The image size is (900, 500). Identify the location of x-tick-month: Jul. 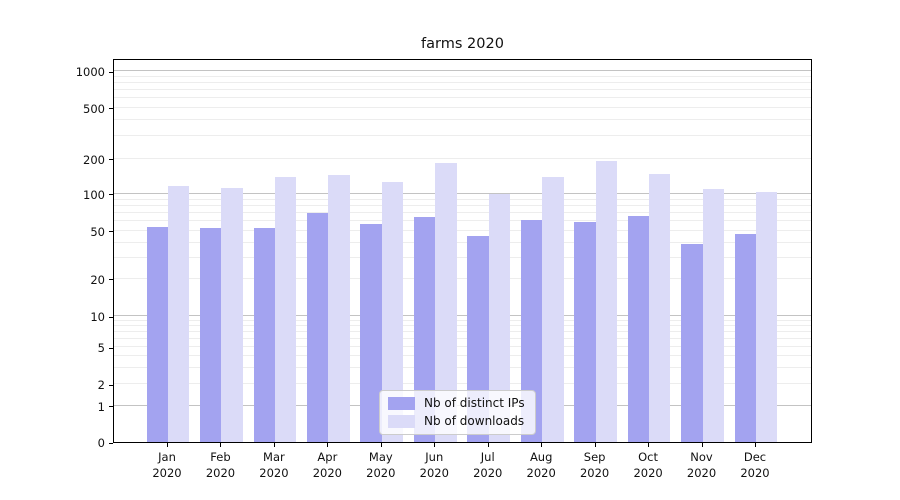
(487, 457).